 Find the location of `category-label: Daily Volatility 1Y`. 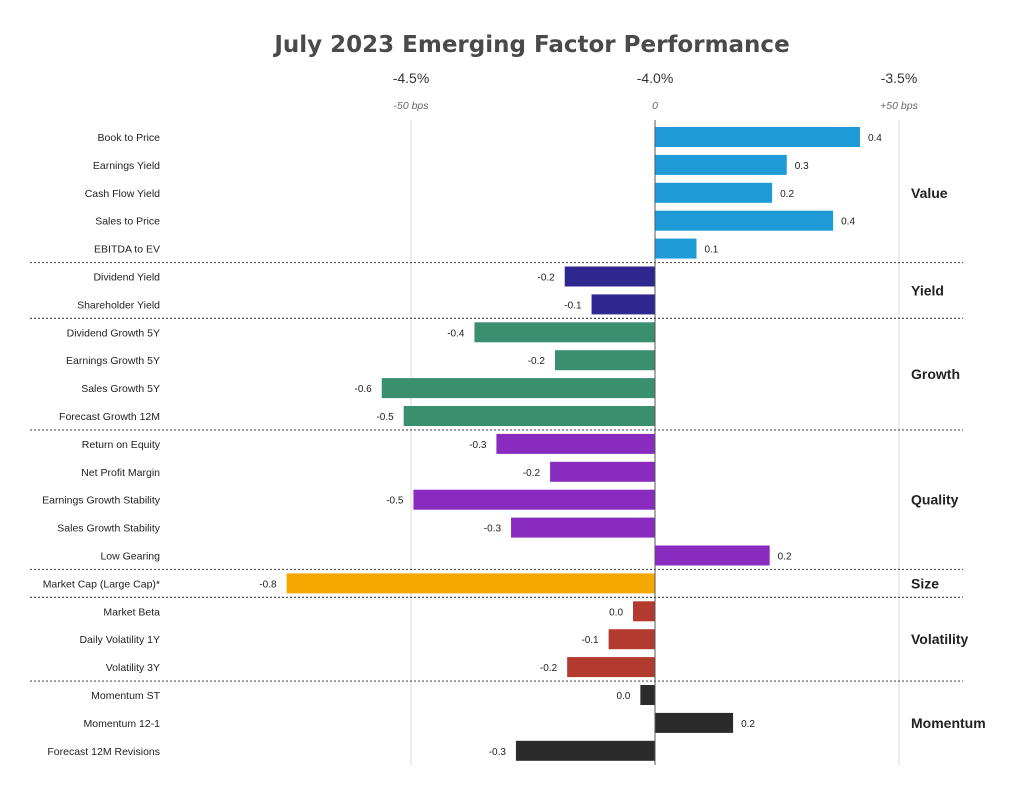

category-label: Daily Volatility 1Y is located at coordinates (119, 640).